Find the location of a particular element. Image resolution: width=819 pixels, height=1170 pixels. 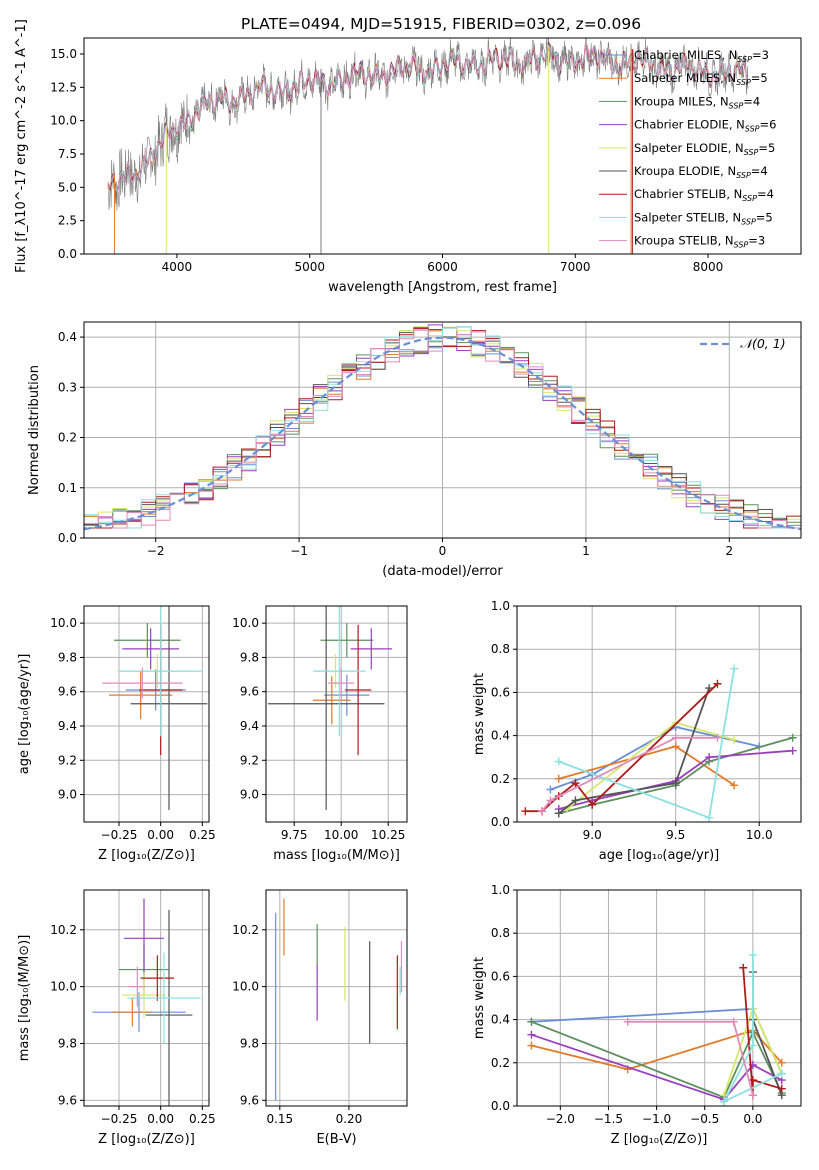

x-tick-label: −2 is located at coordinates (156, 551).